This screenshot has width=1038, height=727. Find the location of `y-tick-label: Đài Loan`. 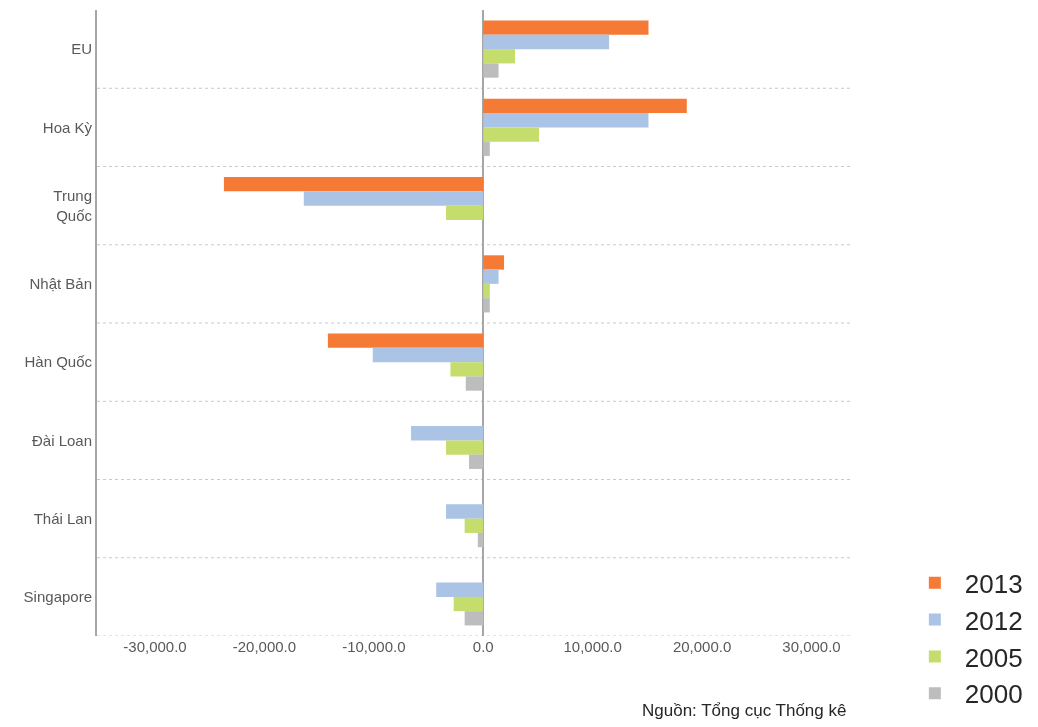

y-tick-label: Đài Loan is located at coordinates (61, 440).